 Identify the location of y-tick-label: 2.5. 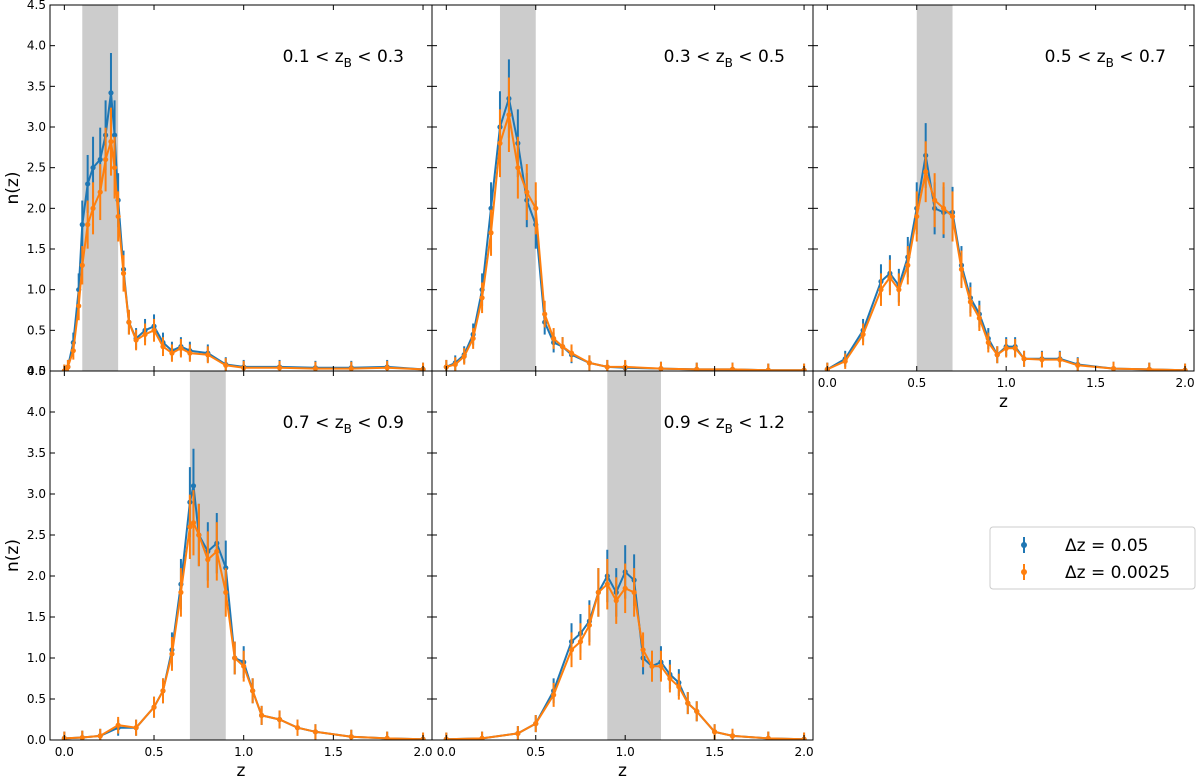
(36, 535).